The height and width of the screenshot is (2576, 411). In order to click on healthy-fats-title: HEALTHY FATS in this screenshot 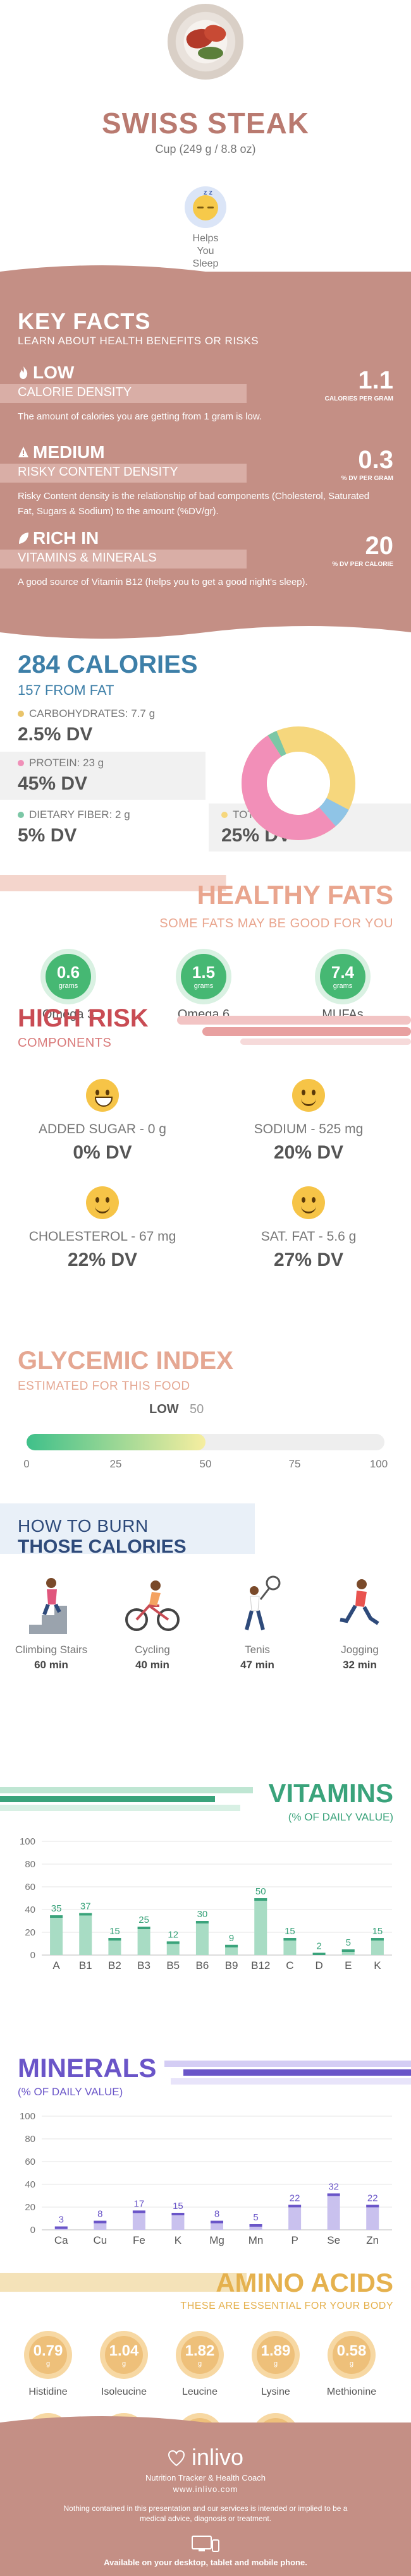, I will do `click(295, 895)`.